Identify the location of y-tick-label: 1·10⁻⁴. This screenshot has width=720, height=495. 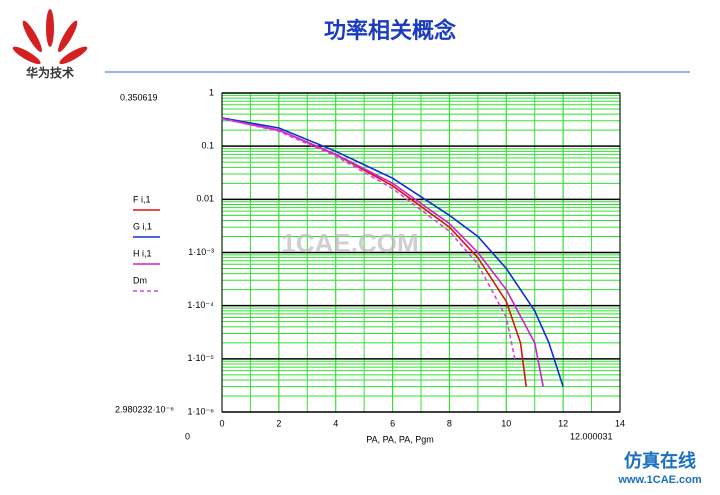
(200, 305).